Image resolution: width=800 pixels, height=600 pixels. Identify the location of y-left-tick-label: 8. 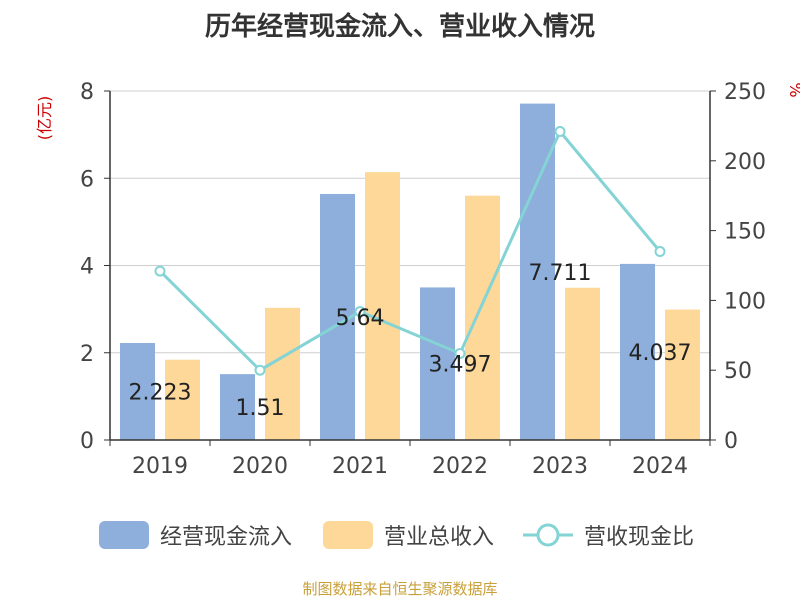
(87, 92).